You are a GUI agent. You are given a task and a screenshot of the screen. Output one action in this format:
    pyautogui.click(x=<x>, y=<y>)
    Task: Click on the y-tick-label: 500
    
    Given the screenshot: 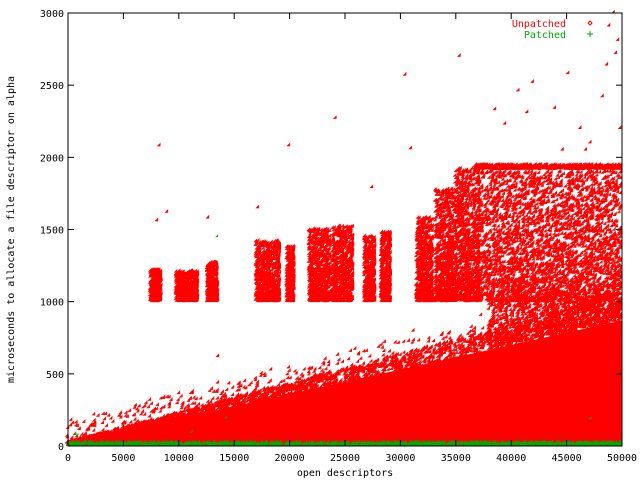 What is the action you would take?
    pyautogui.click(x=55, y=375)
    